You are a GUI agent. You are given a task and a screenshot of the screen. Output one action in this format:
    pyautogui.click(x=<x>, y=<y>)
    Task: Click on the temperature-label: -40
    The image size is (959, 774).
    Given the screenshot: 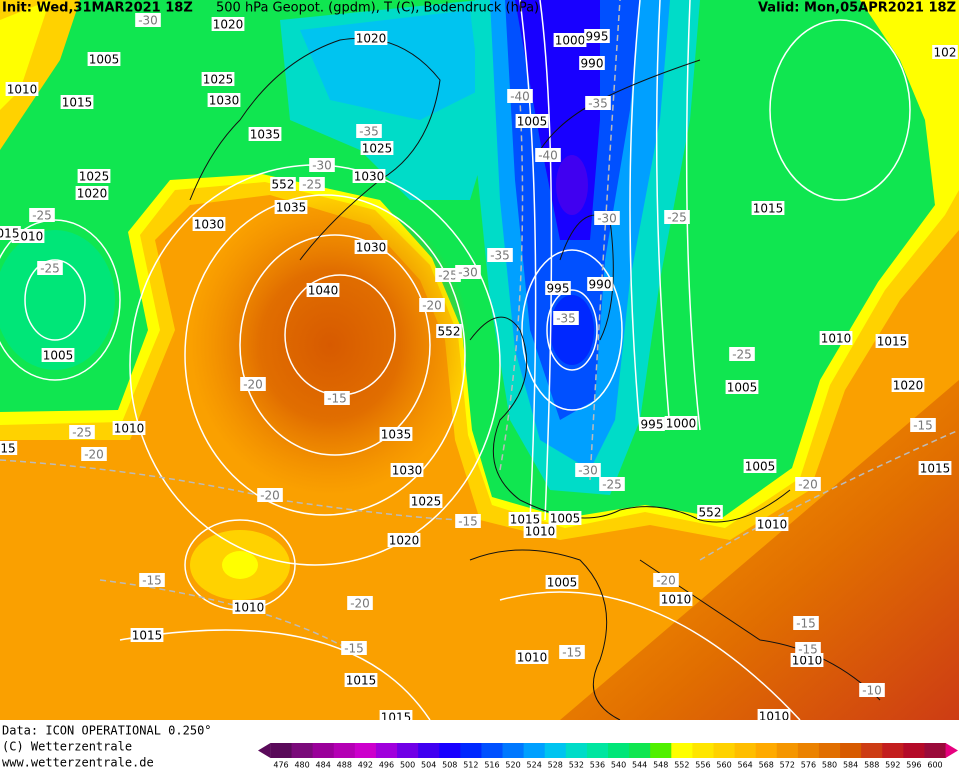 What is the action you would take?
    pyautogui.click(x=520, y=97)
    